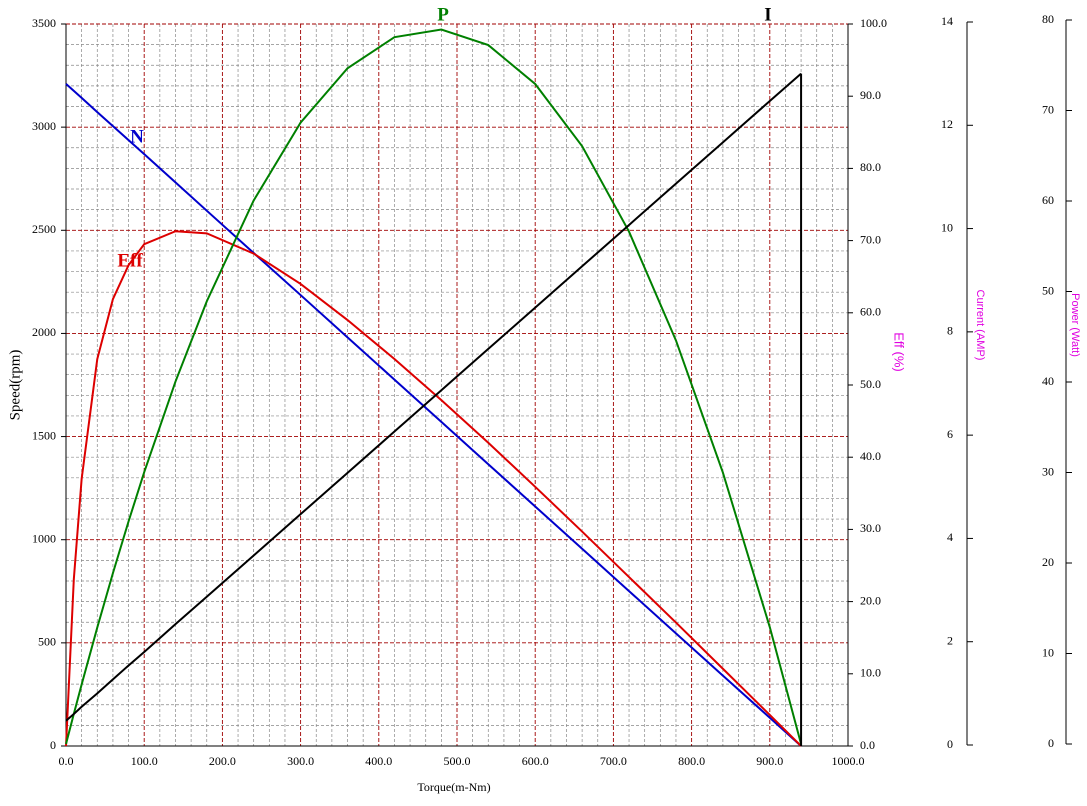  I want to click on x-tick-label: 800.0, so click(691, 761).